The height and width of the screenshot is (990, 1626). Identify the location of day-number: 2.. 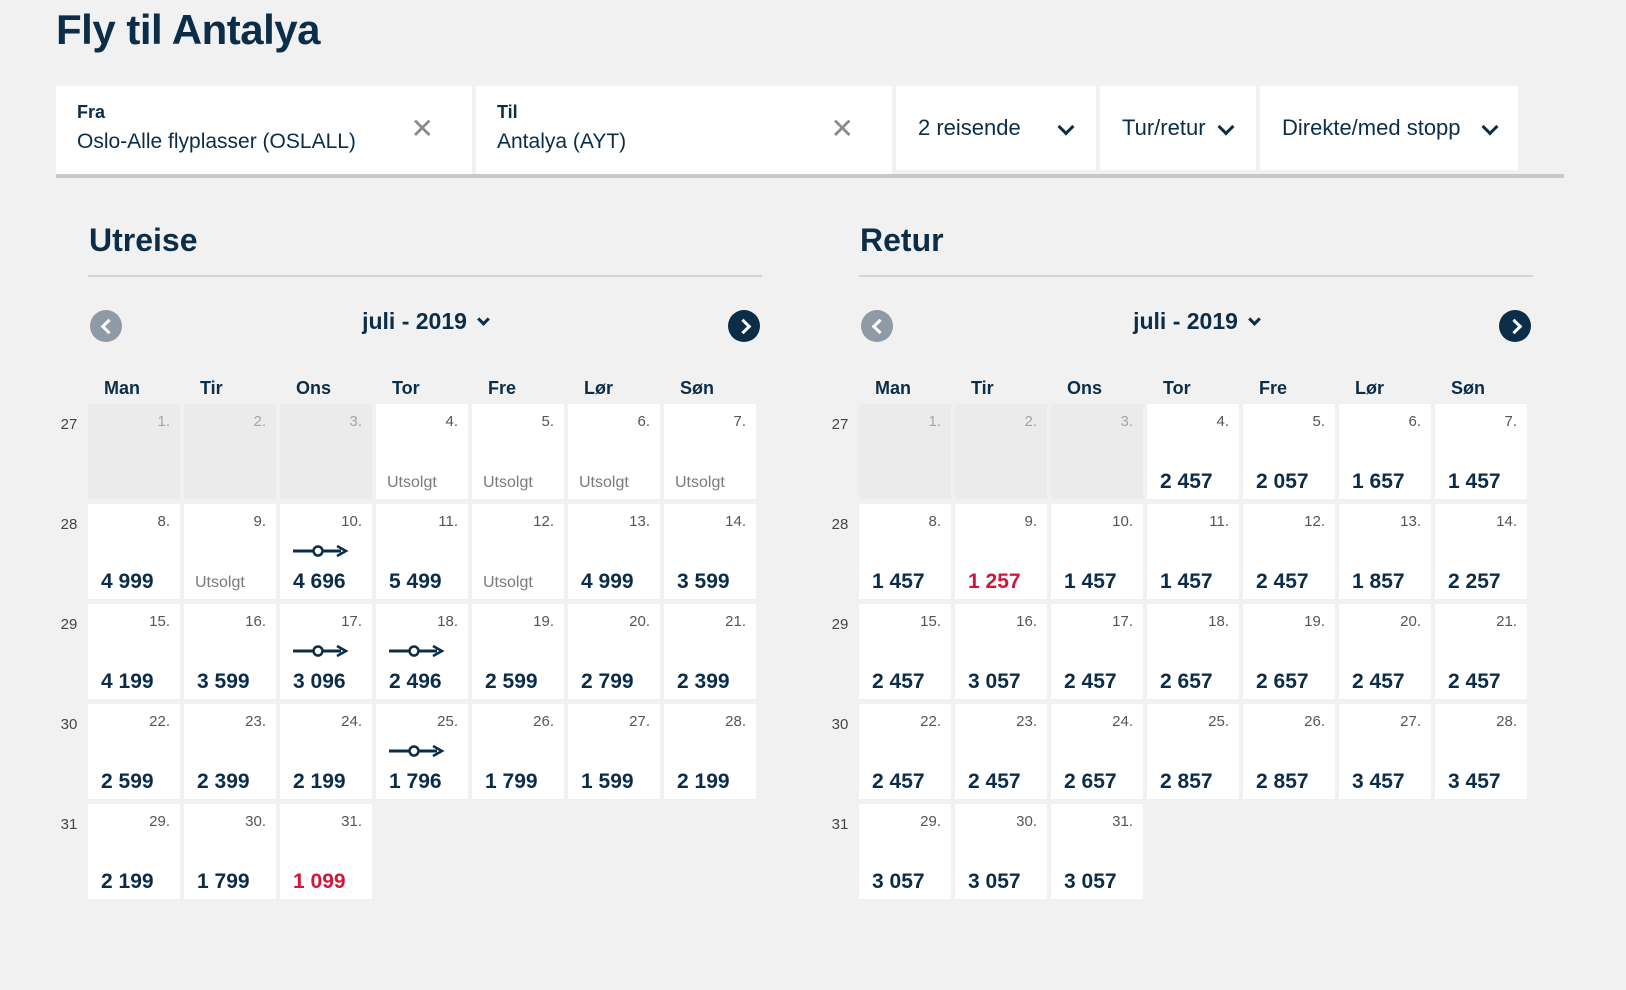
(1030, 421).